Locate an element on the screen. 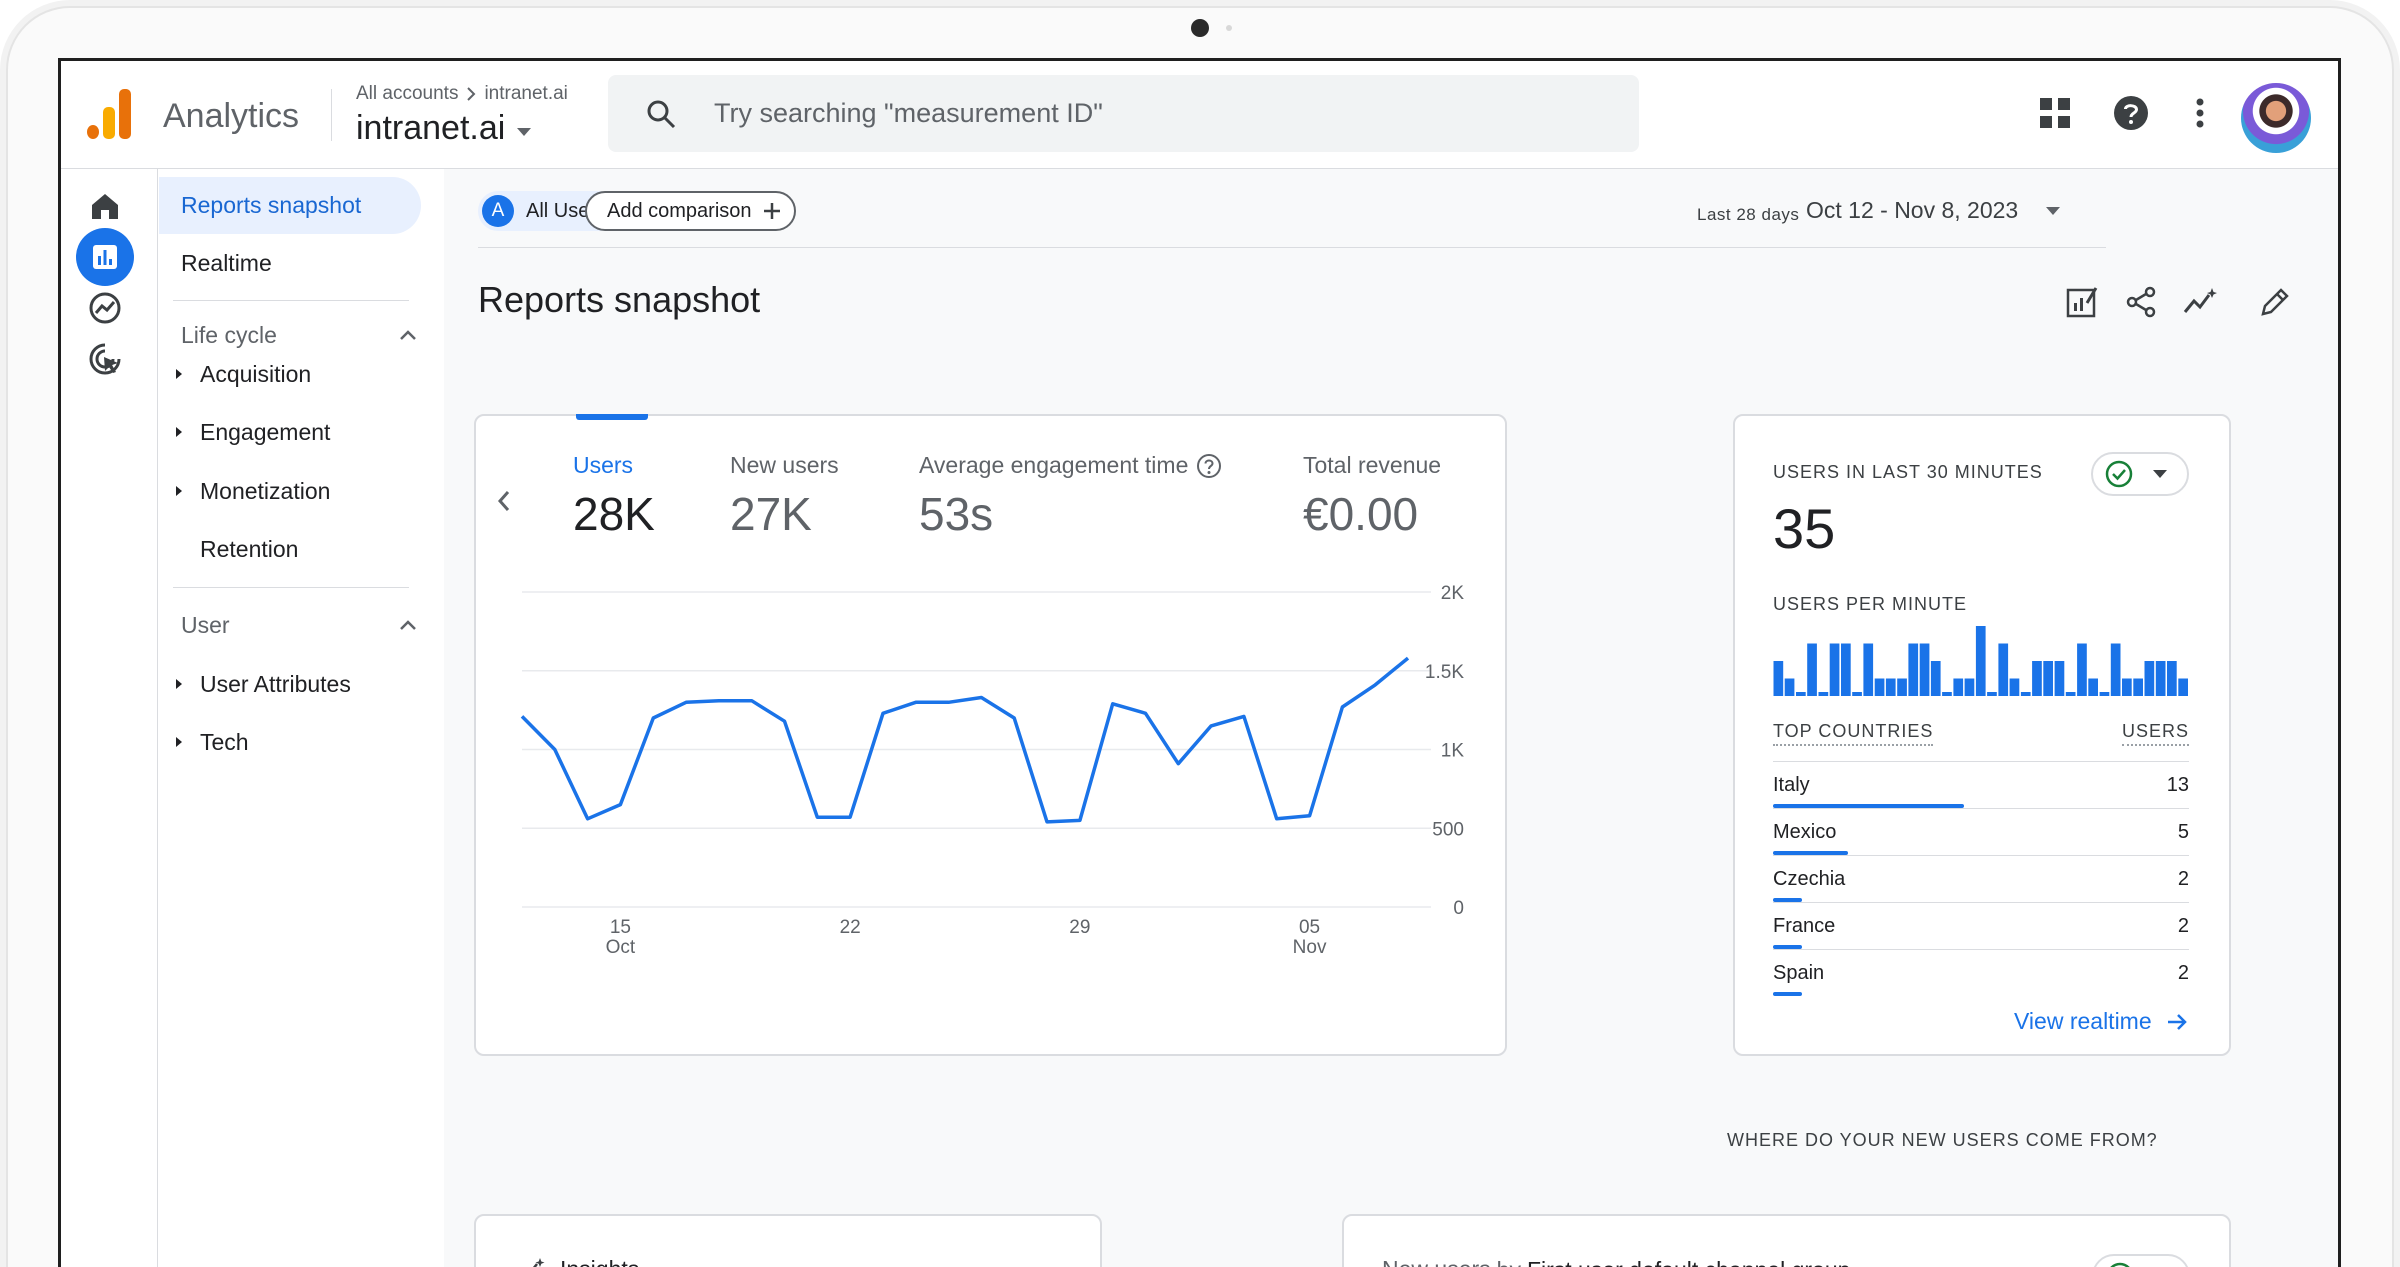 Image resolution: width=2400 pixels, height=1267 pixels. x-tick-month-label: Nov is located at coordinates (1310, 947).